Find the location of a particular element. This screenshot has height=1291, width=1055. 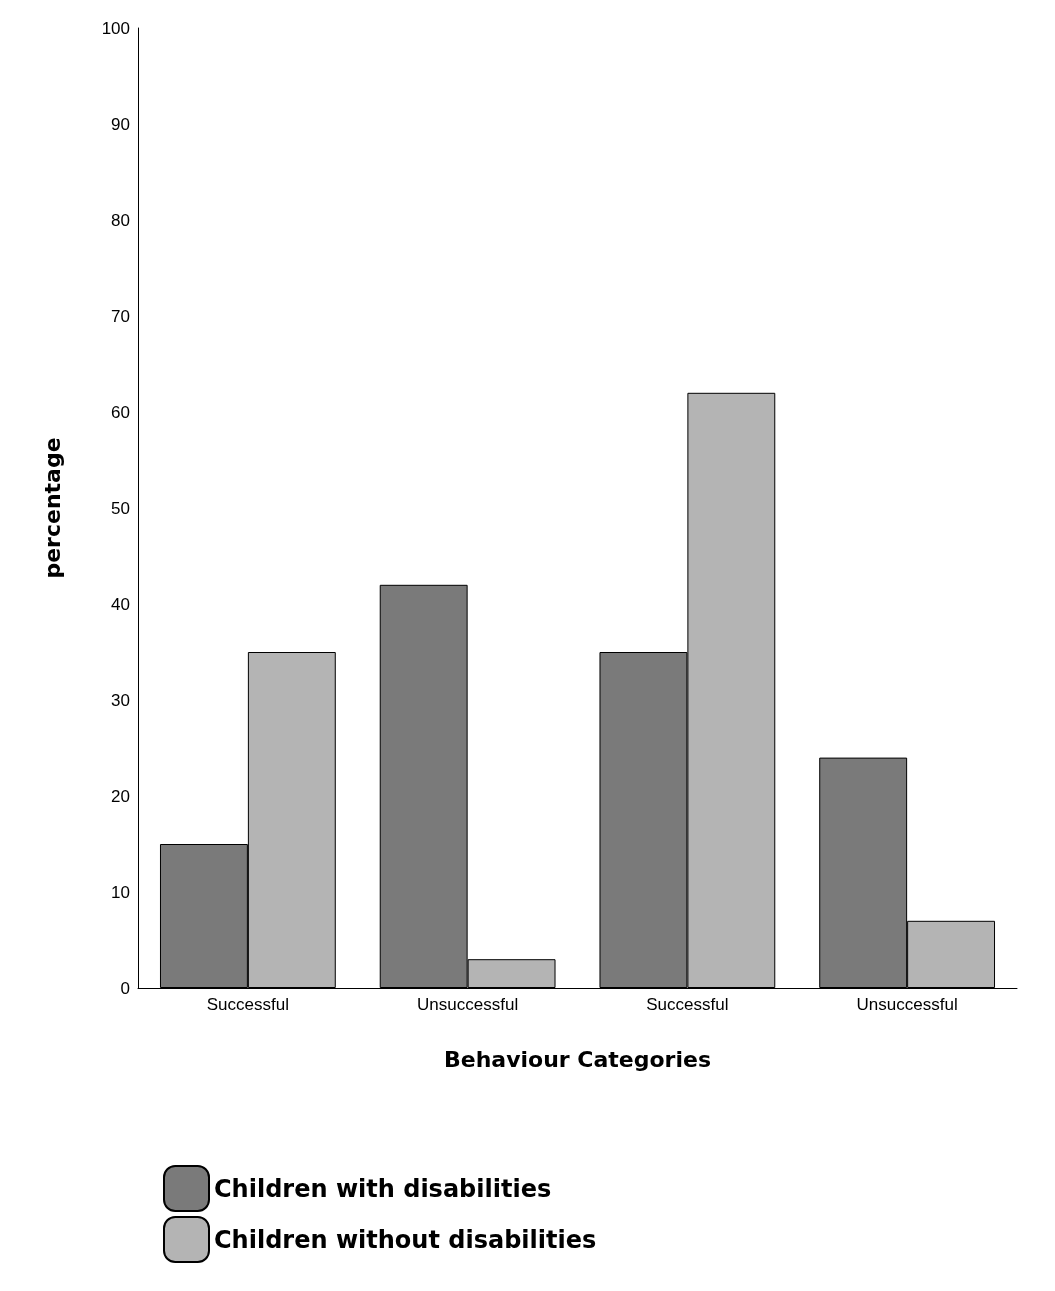

y-tick-label: 70 is located at coordinates (120, 316).